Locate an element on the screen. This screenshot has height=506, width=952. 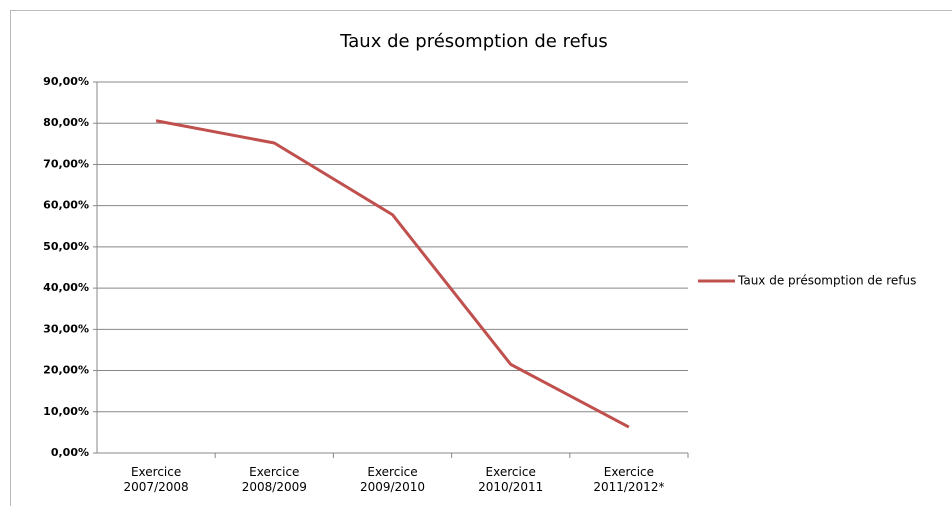
legend-label: Taux de présomption de refus is located at coordinates (826, 281).